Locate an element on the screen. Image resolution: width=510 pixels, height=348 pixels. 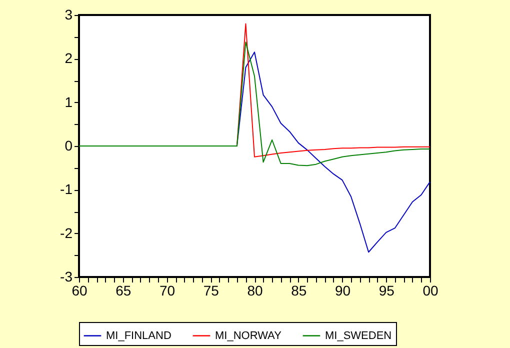
y-tick-label: 2 is located at coordinates (68, 58).